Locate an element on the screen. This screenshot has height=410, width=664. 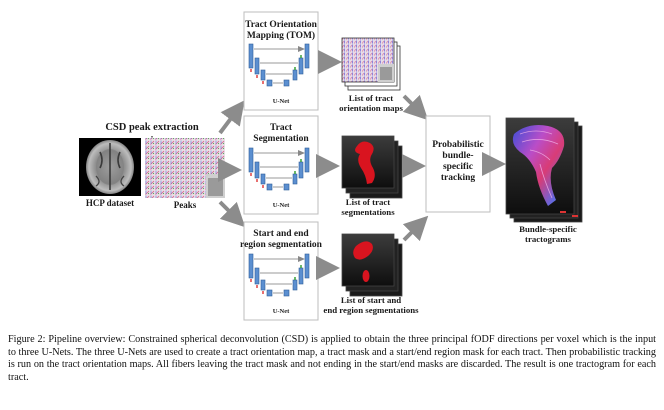
arrow-peaks-to-startend is located at coordinates (232, 214).